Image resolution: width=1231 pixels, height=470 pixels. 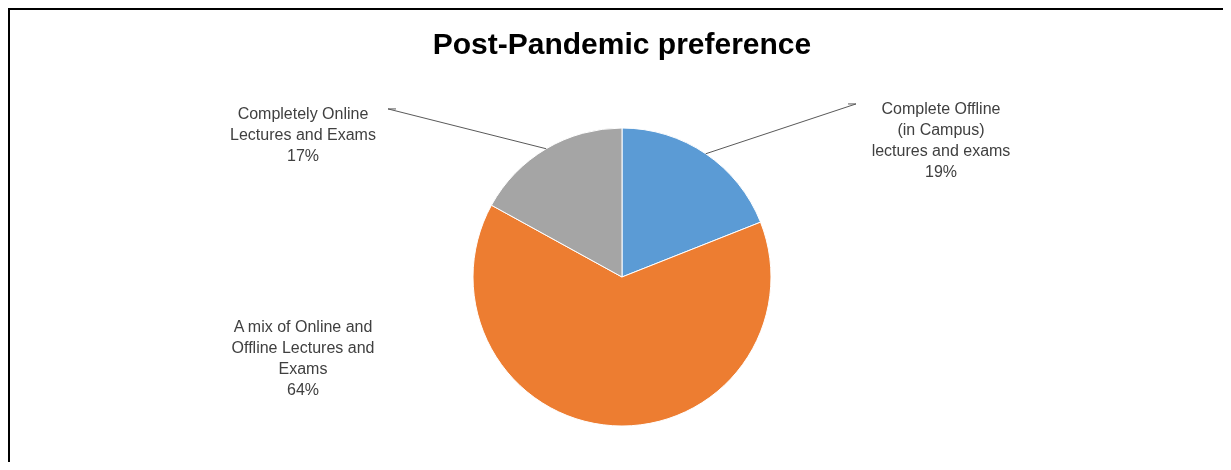 I want to click on slice-label: Complete Offline (in Campus) lectures and exams, so click(x=941, y=130).